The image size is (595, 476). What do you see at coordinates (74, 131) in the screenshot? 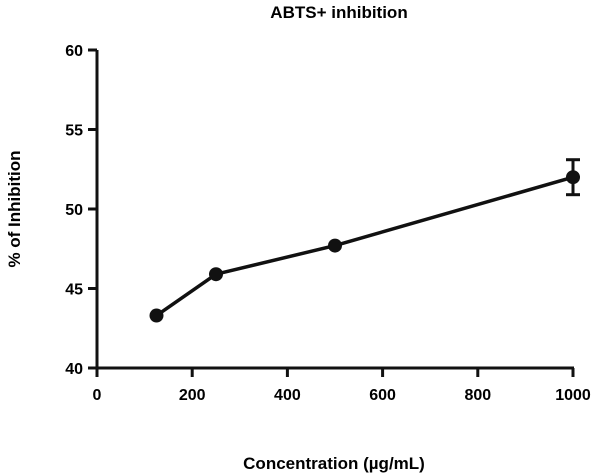
I see `y-tick-label: 55` at bounding box center [74, 131].